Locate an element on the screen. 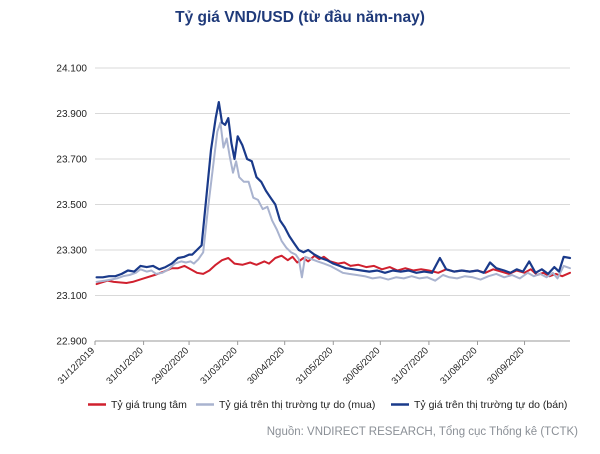 This screenshot has width=600, height=454. legend-label-3: Tỷ giá trên thị trường tự do (bán) is located at coordinates (490, 405).